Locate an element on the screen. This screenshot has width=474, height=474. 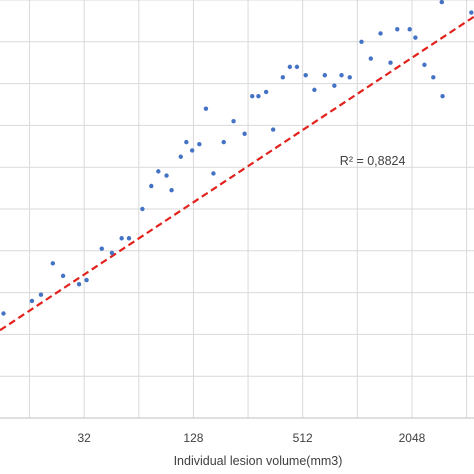
x-tick-label: 2048 is located at coordinates (412, 438).